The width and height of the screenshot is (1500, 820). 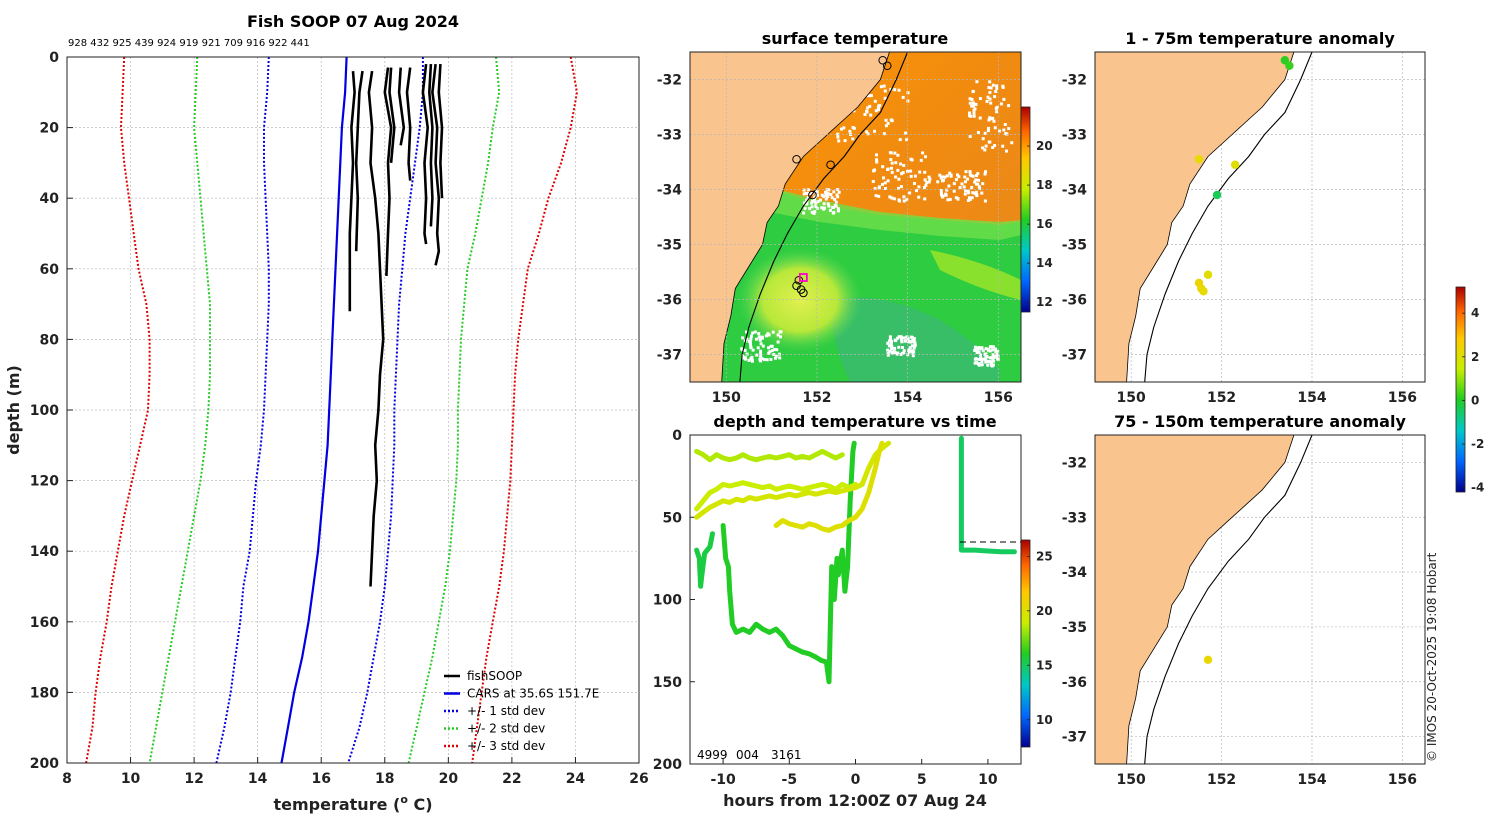 I want to click on sst-colorbar: 20 18 16 14 12, so click(x=1036, y=209).